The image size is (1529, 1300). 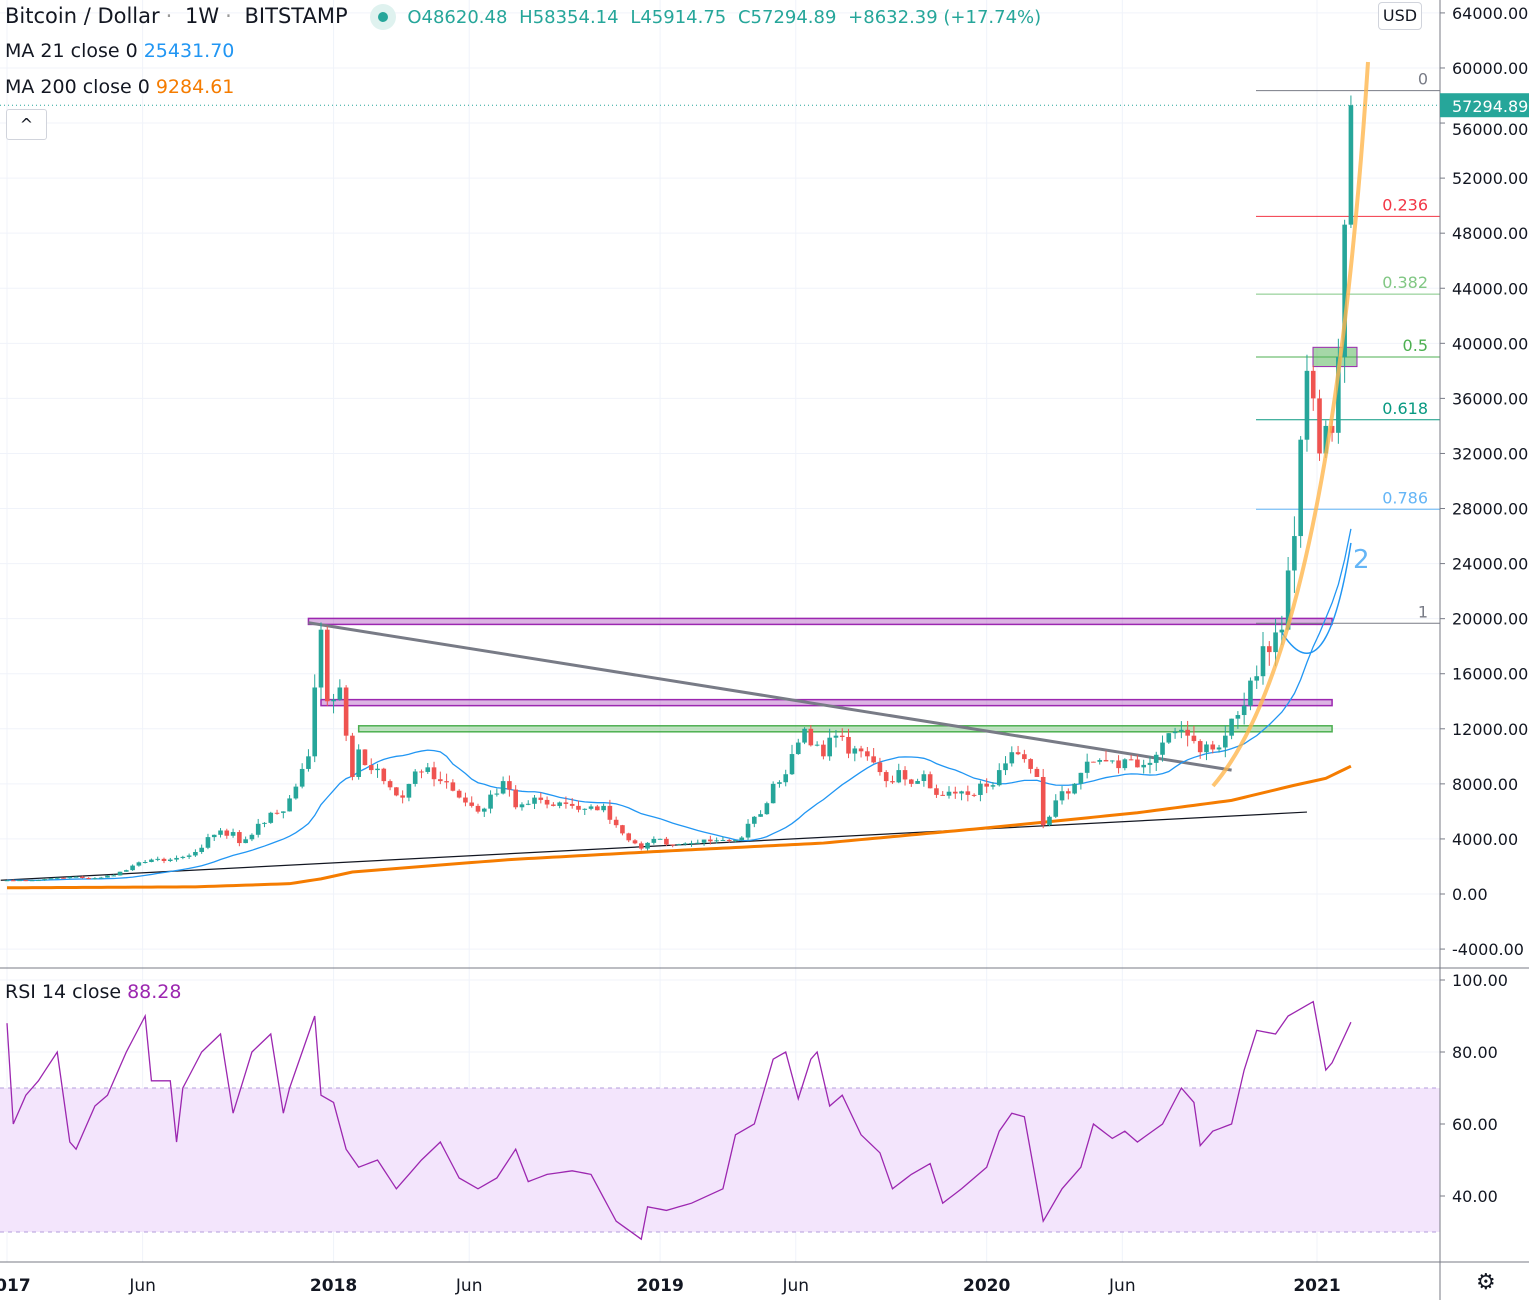 What do you see at coordinates (96, 992) in the screenshot?
I see `rsi-legend: RSI 14 close 88.28` at bounding box center [96, 992].